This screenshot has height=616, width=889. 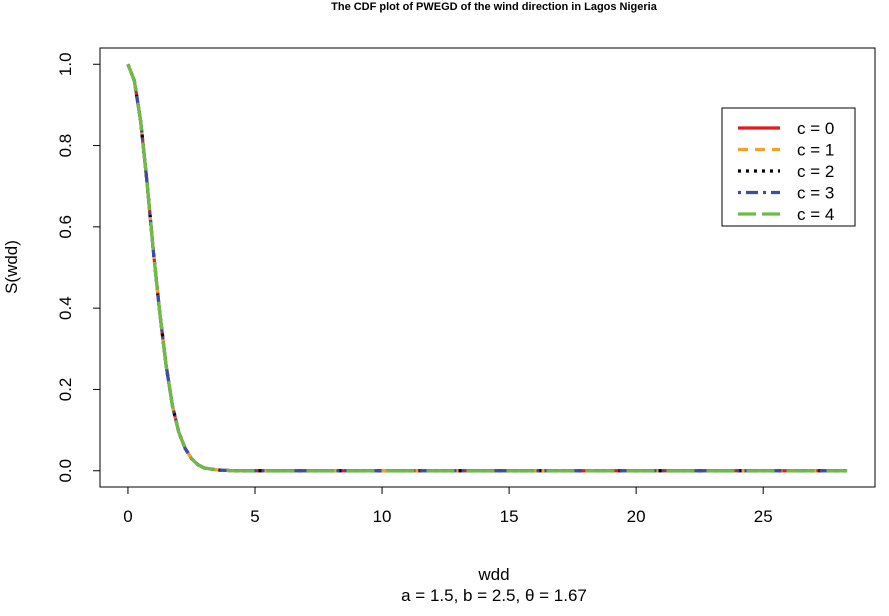 I want to click on y-tick-label: 0.4, so click(x=65, y=308).